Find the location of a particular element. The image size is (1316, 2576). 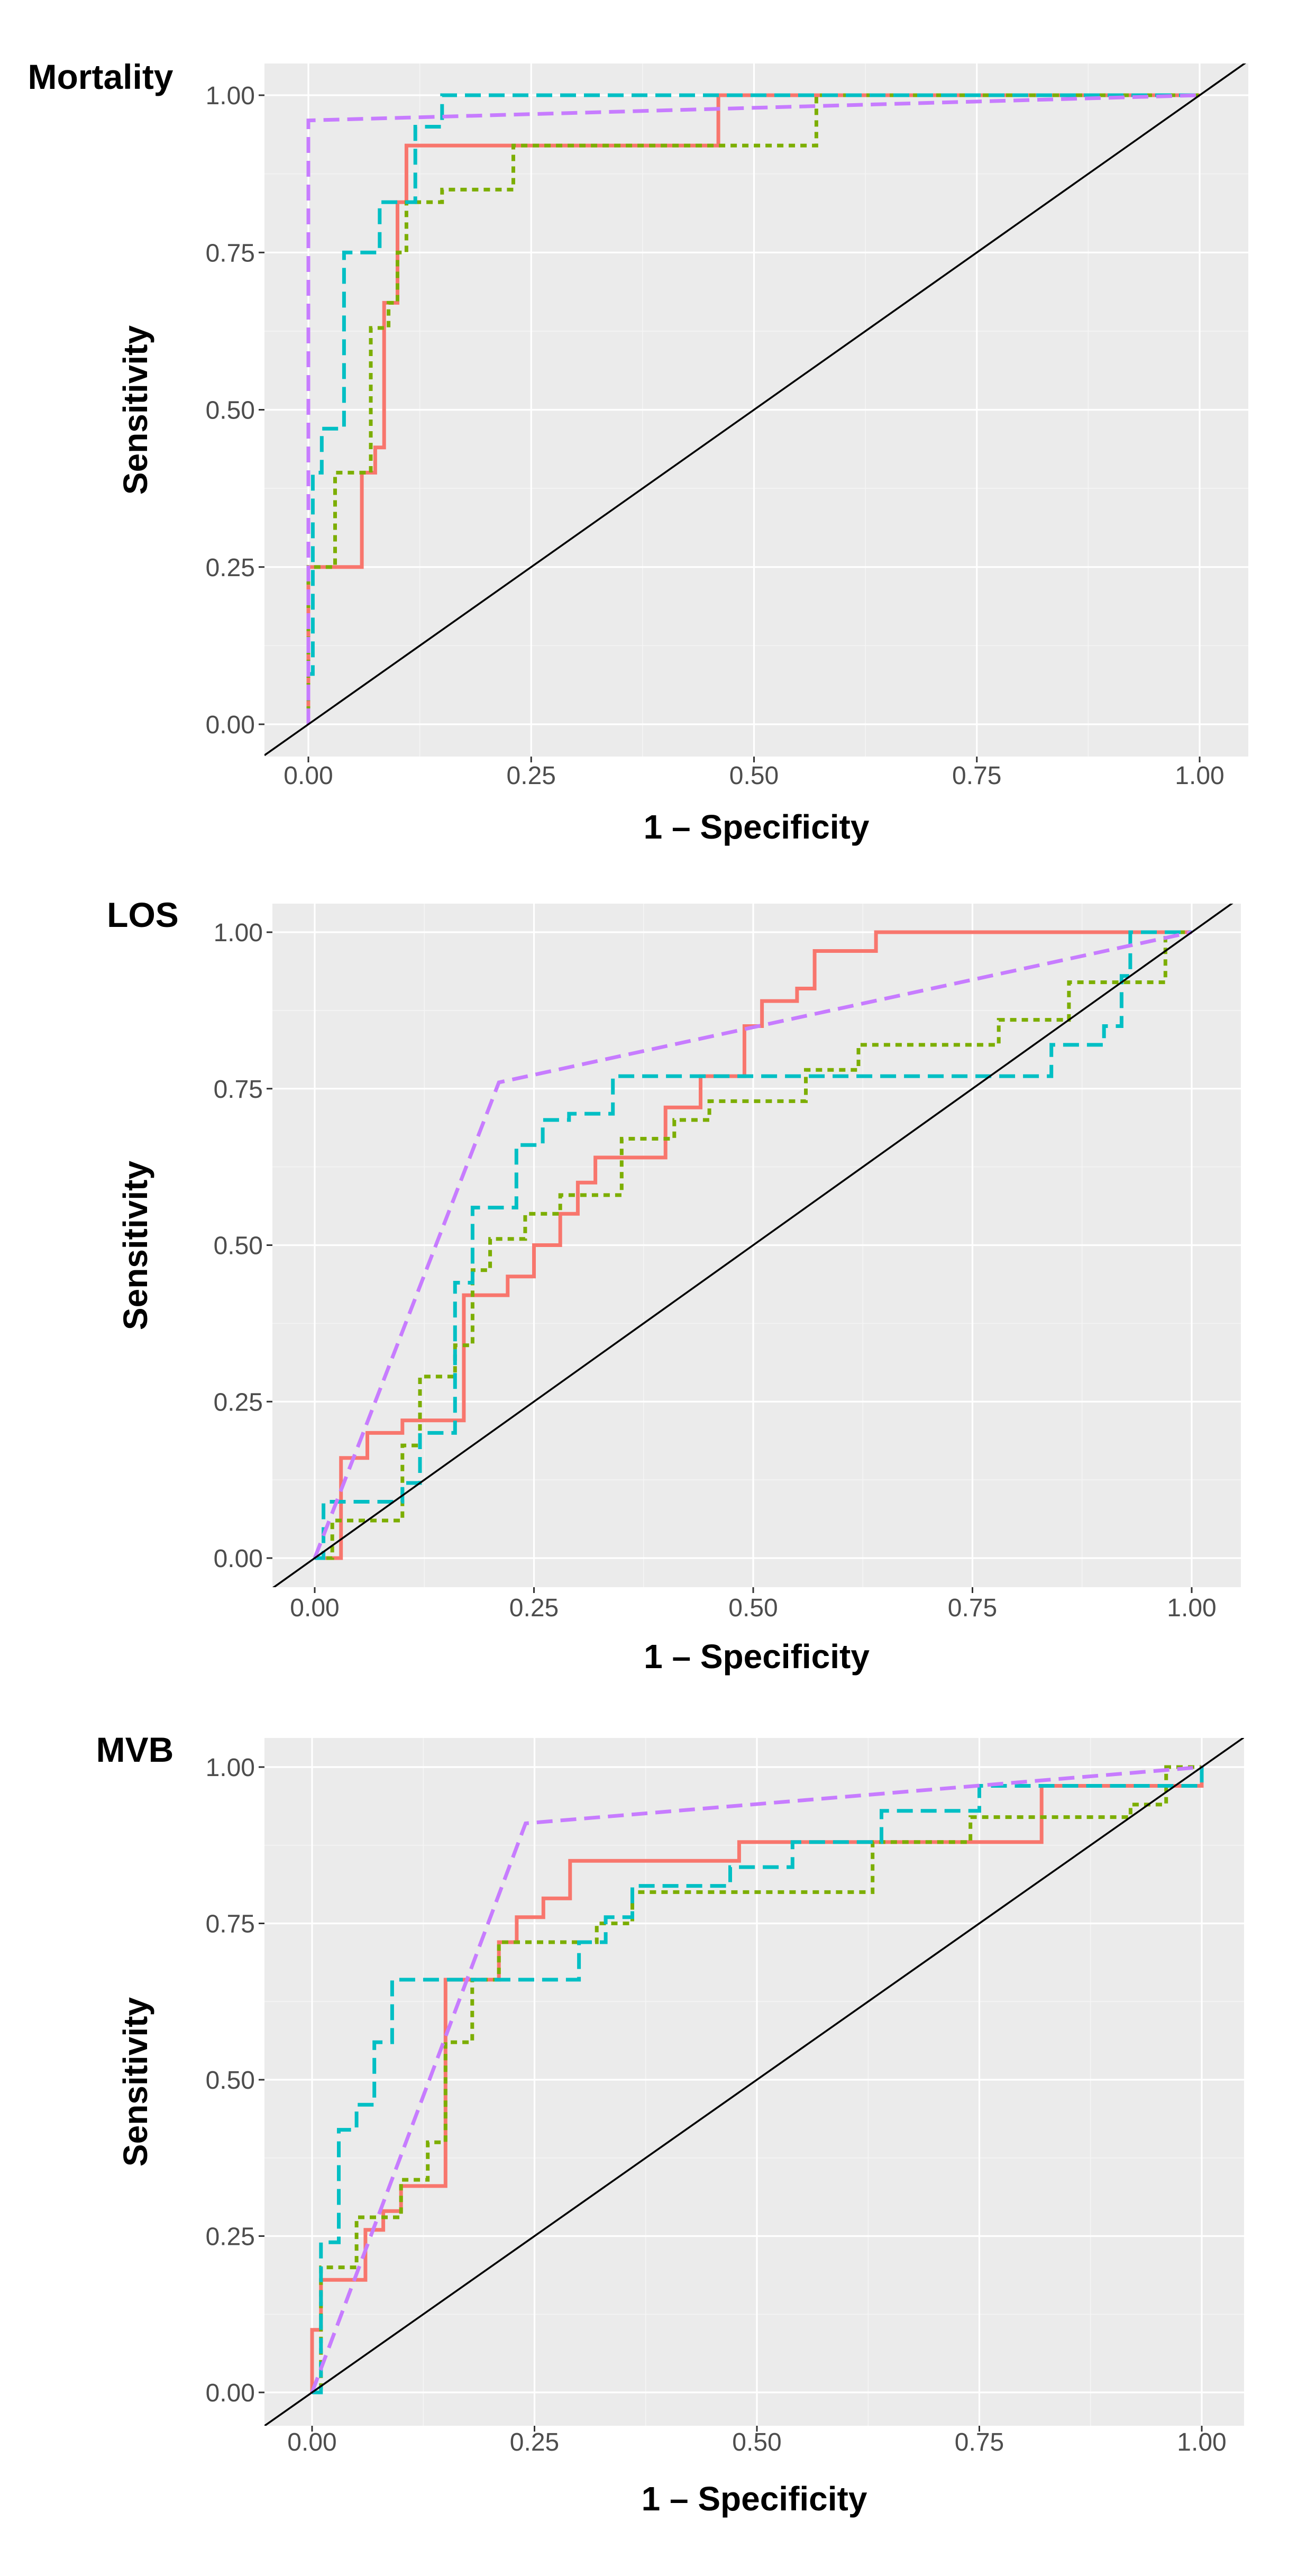

panel-title: LOS is located at coordinates (143, 914).